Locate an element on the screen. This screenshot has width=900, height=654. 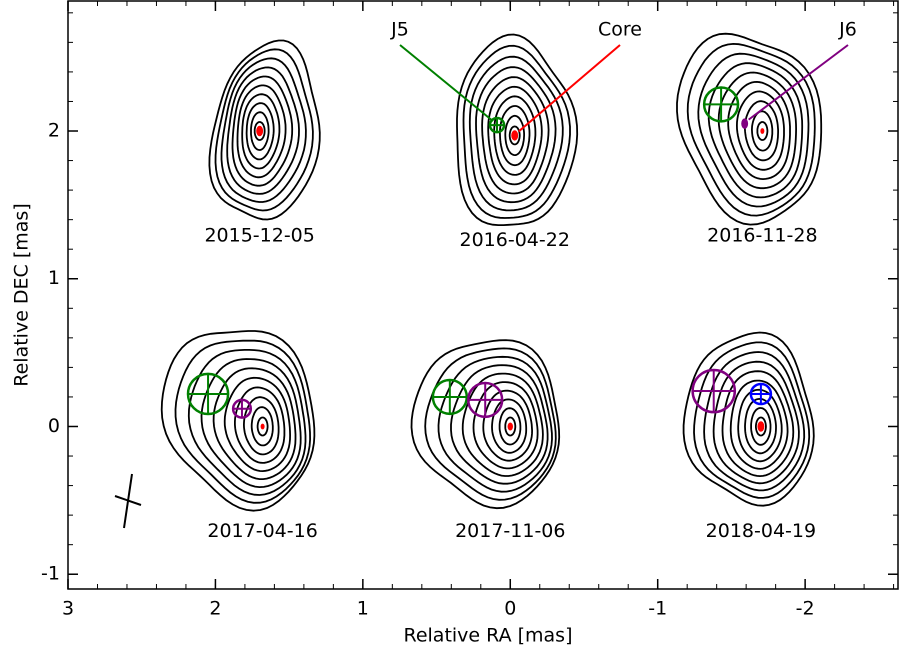
epoch-label: 2016-04-22 is located at coordinates (514, 240).